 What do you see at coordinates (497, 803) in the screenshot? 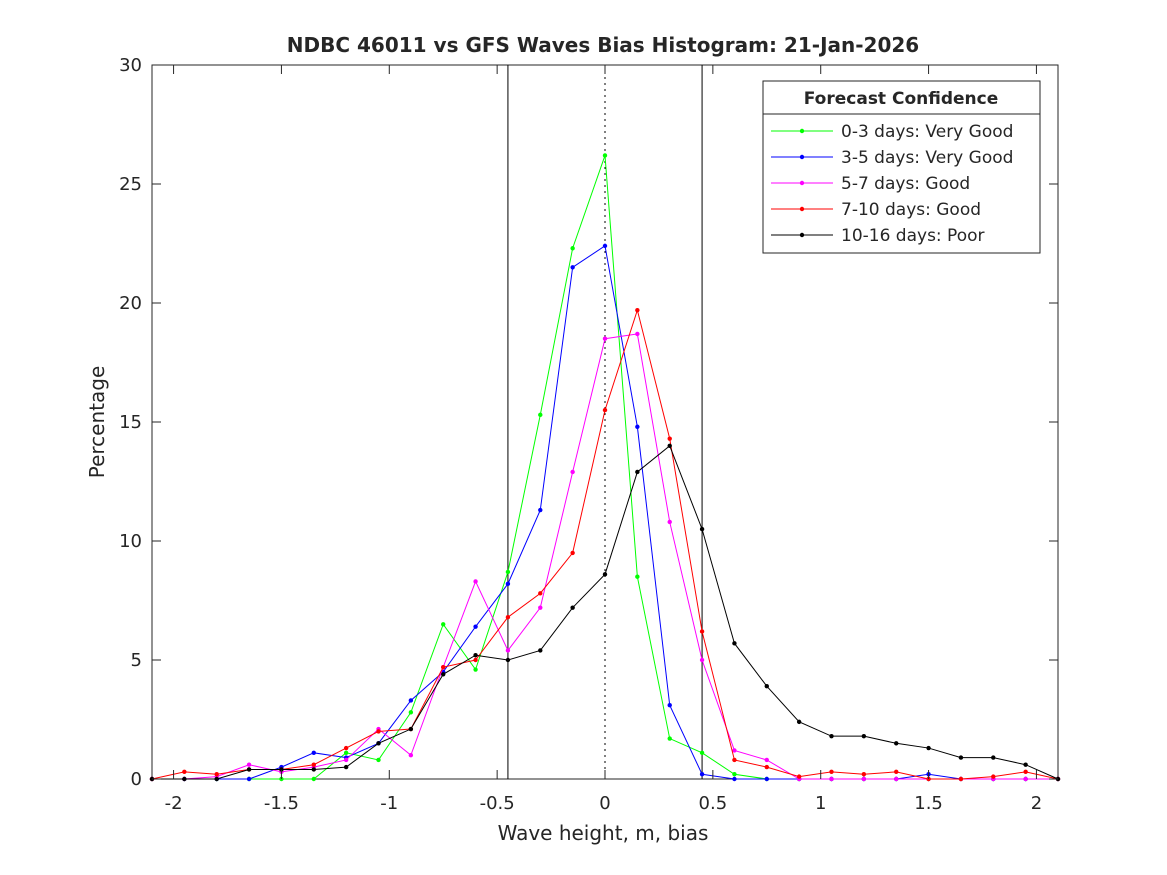
I see `x-tick-label: -0.5` at bounding box center [497, 803].